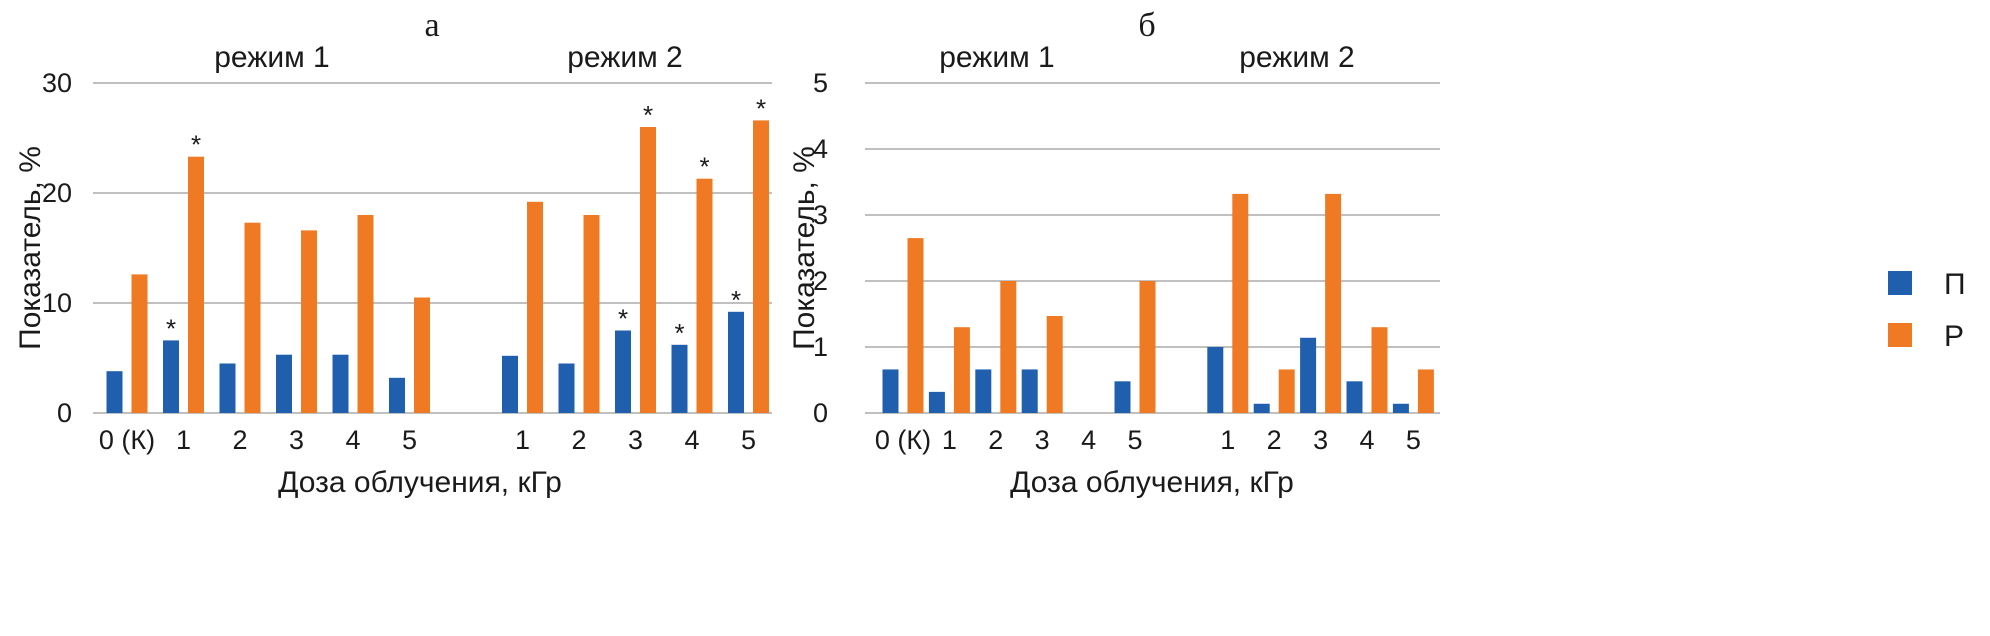  Describe the element at coordinates (820, 149) in the screenshot. I see `y-tick-label: 4` at that location.